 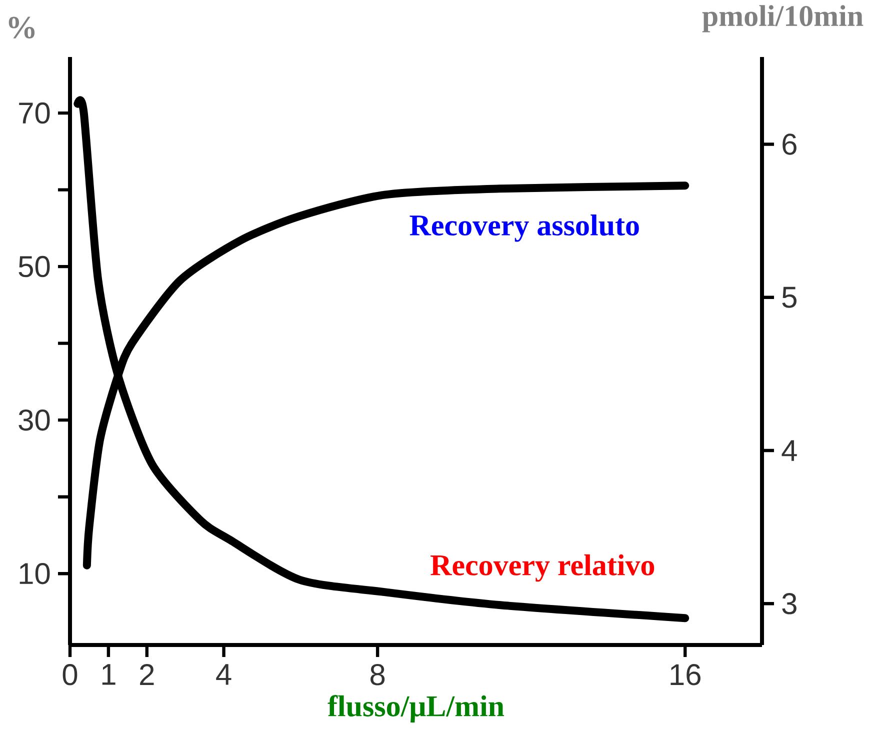 What do you see at coordinates (524, 228) in the screenshot?
I see `series-label: Recovery assoluto` at bounding box center [524, 228].